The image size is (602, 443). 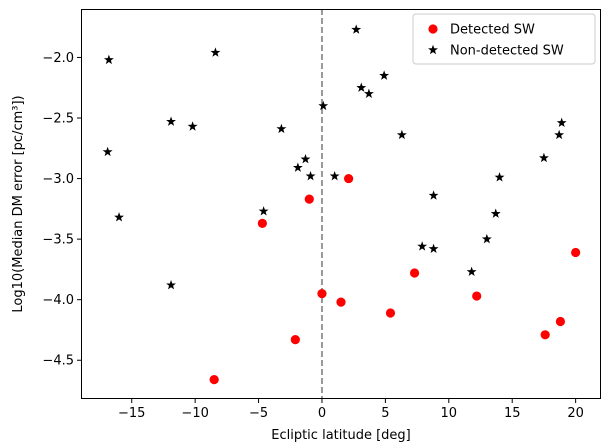 What do you see at coordinates (131, 413) in the screenshot?
I see `x-tick-label: −15` at bounding box center [131, 413].